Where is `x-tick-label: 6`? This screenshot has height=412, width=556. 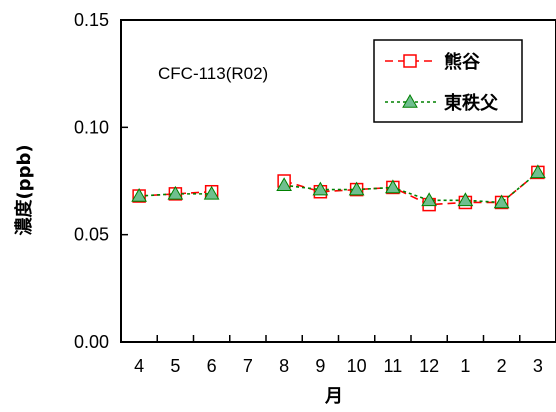
x-tick-label: 6 is located at coordinates (212, 366).